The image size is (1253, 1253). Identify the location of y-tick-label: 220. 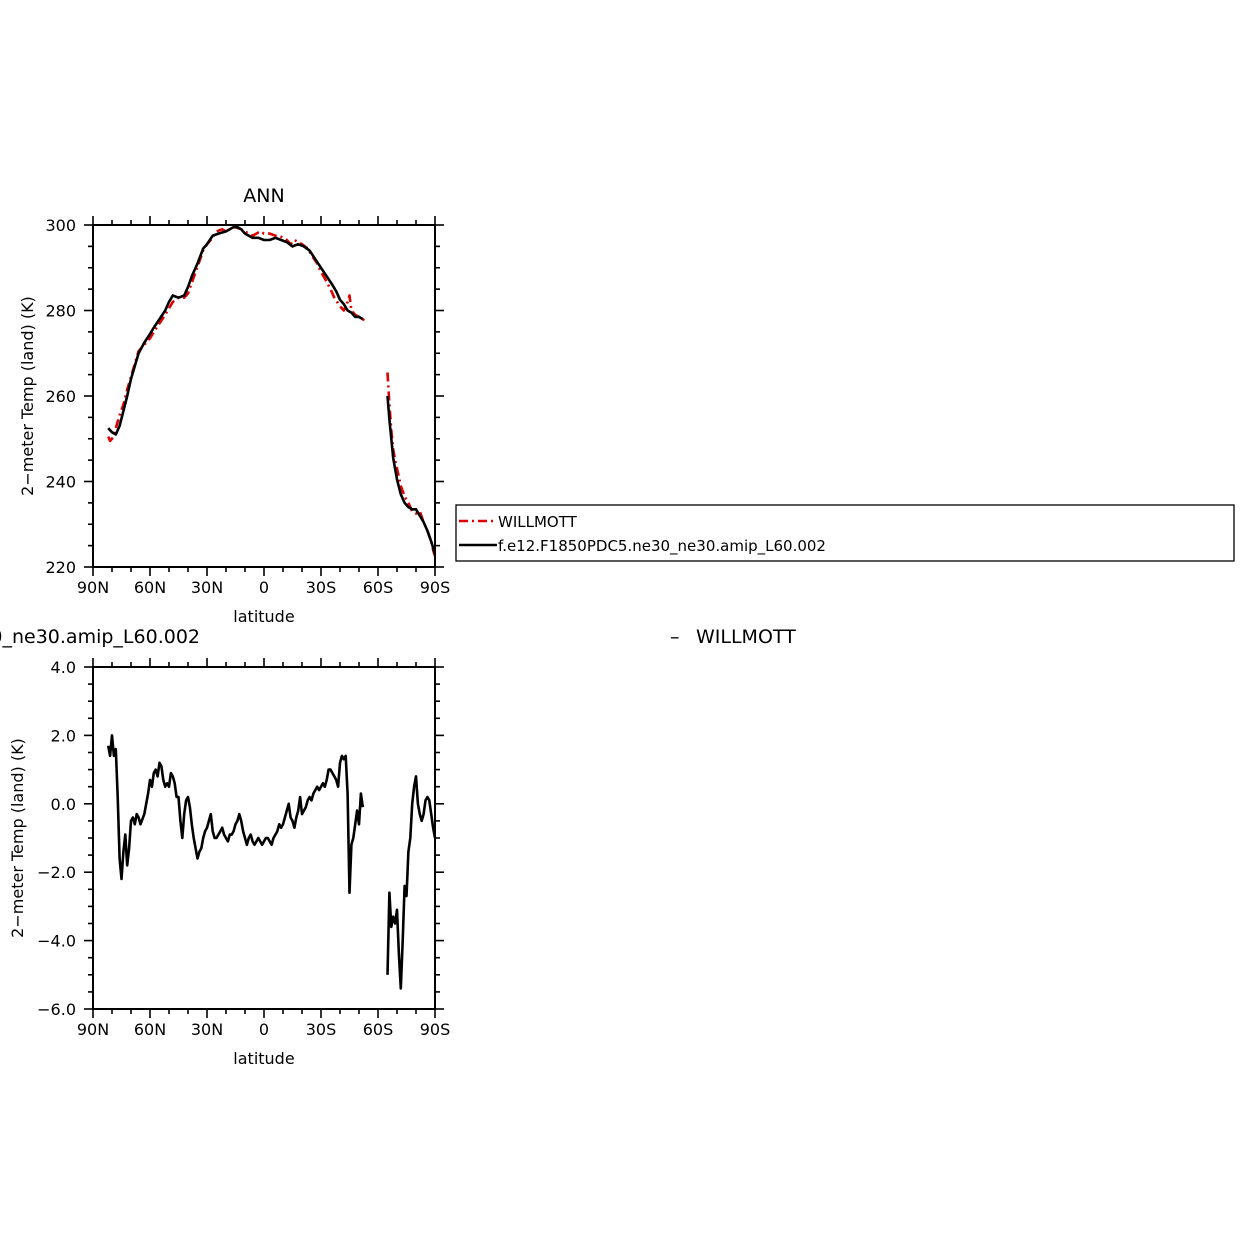
(60, 567).